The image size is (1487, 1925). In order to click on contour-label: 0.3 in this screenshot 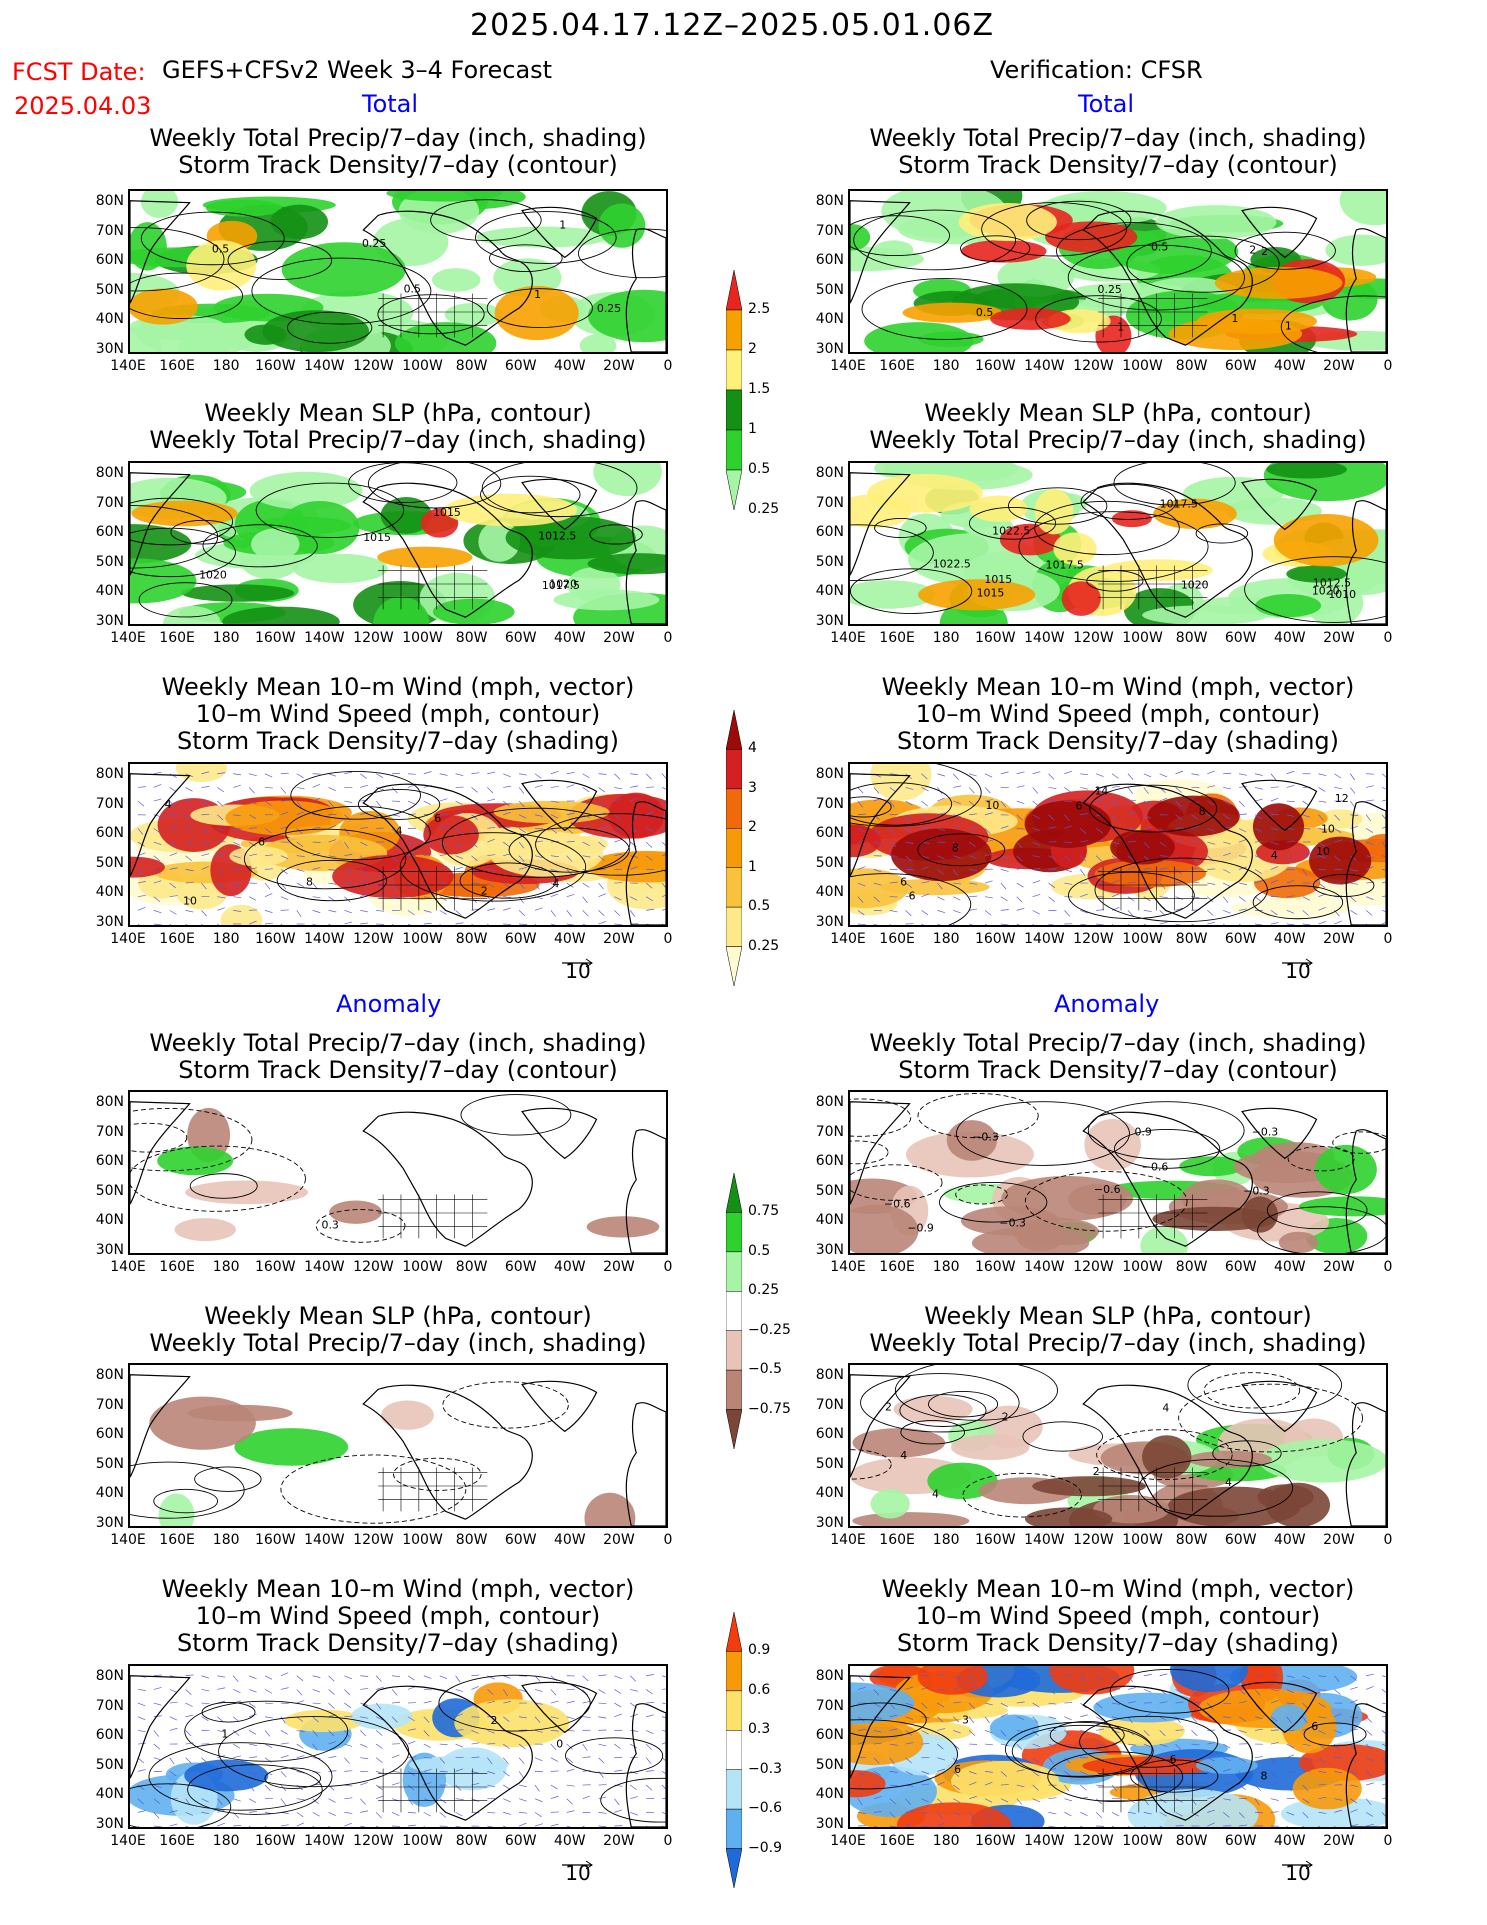, I will do `click(330, 1224)`.